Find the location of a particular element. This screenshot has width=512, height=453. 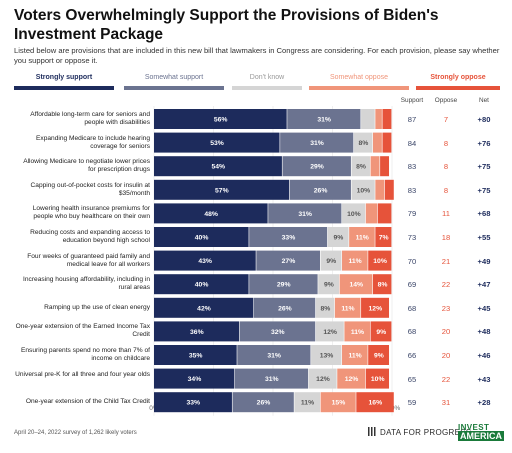

oppose-value: 7 is located at coordinates (446, 119).